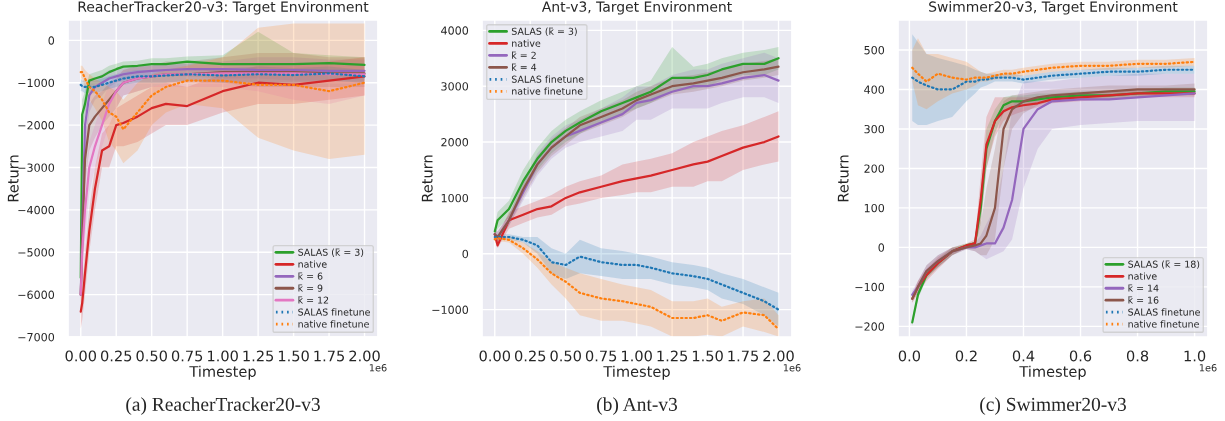 Image resolution: width=1225 pixels, height=421 pixels. What do you see at coordinates (1053, 406) in the screenshot?
I see `text: (c) Swimmer20-v3` at bounding box center [1053, 406].